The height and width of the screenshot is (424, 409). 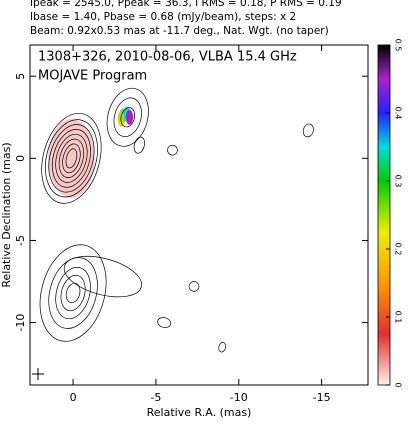 I want to click on colorbar-tick-label: 0.2, so click(x=398, y=249).